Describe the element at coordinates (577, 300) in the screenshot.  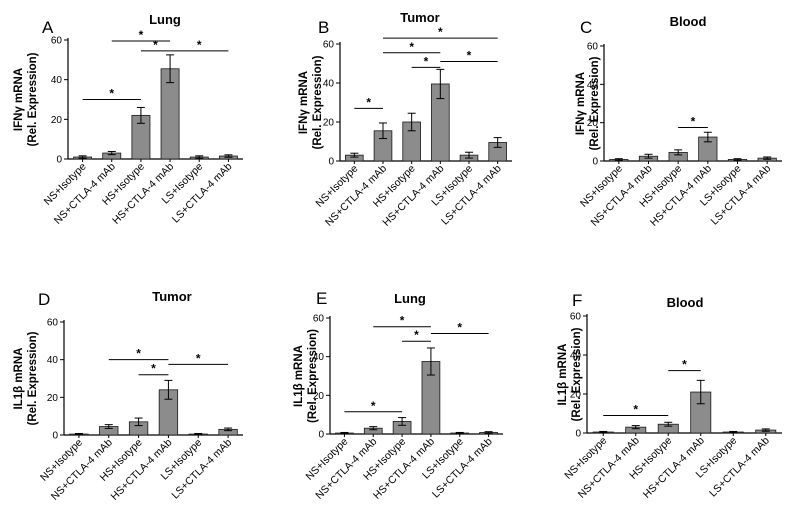
I see `panel-letter: F` at that location.